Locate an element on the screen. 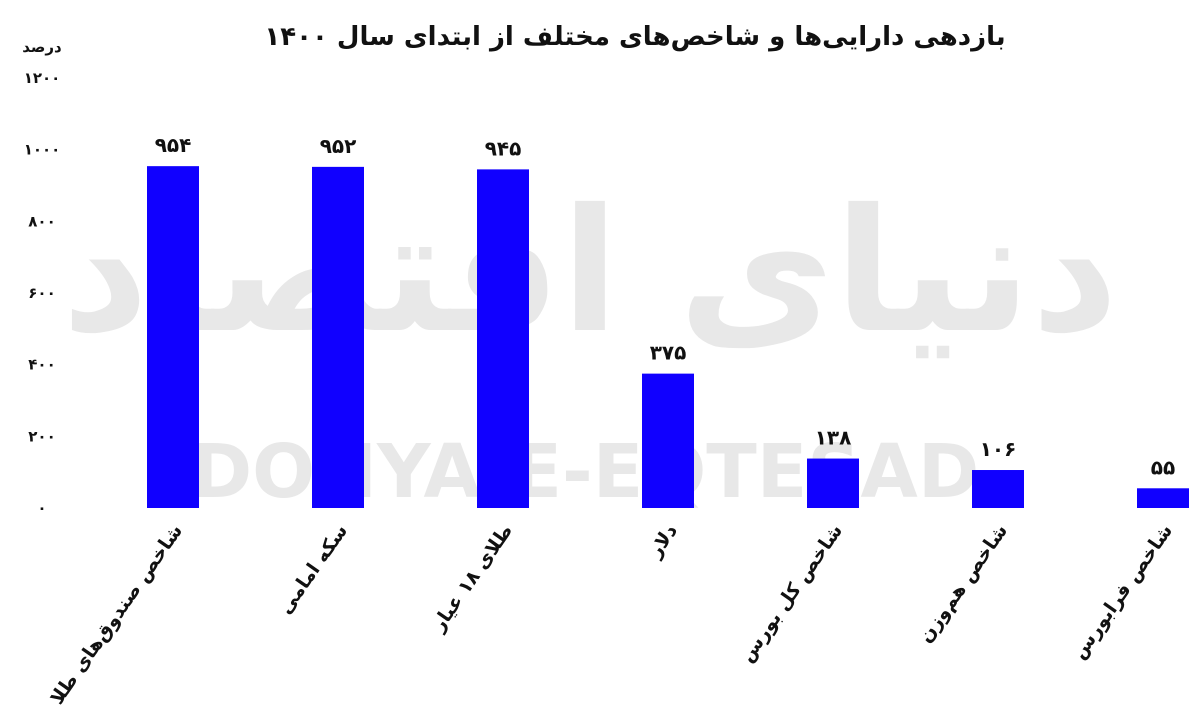 Image resolution: width=1200 pixels, height=719 pixels. y-tick-label: ۴۰۰ is located at coordinates (41, 365).